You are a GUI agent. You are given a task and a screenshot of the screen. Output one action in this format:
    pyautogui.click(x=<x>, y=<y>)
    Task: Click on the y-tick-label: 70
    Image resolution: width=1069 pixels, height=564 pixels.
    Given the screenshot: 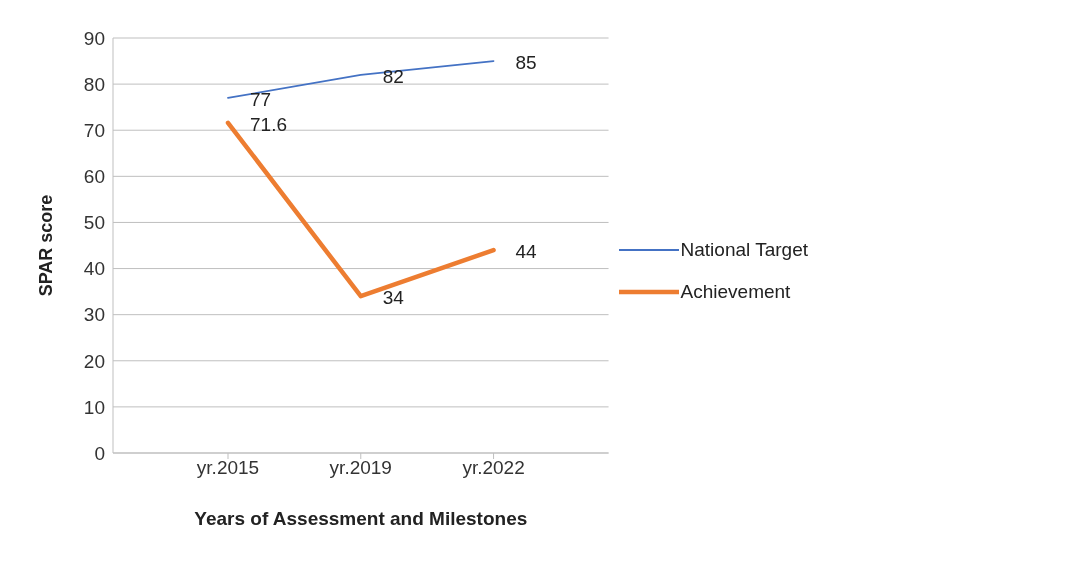 What is the action you would take?
    pyautogui.click(x=94, y=130)
    